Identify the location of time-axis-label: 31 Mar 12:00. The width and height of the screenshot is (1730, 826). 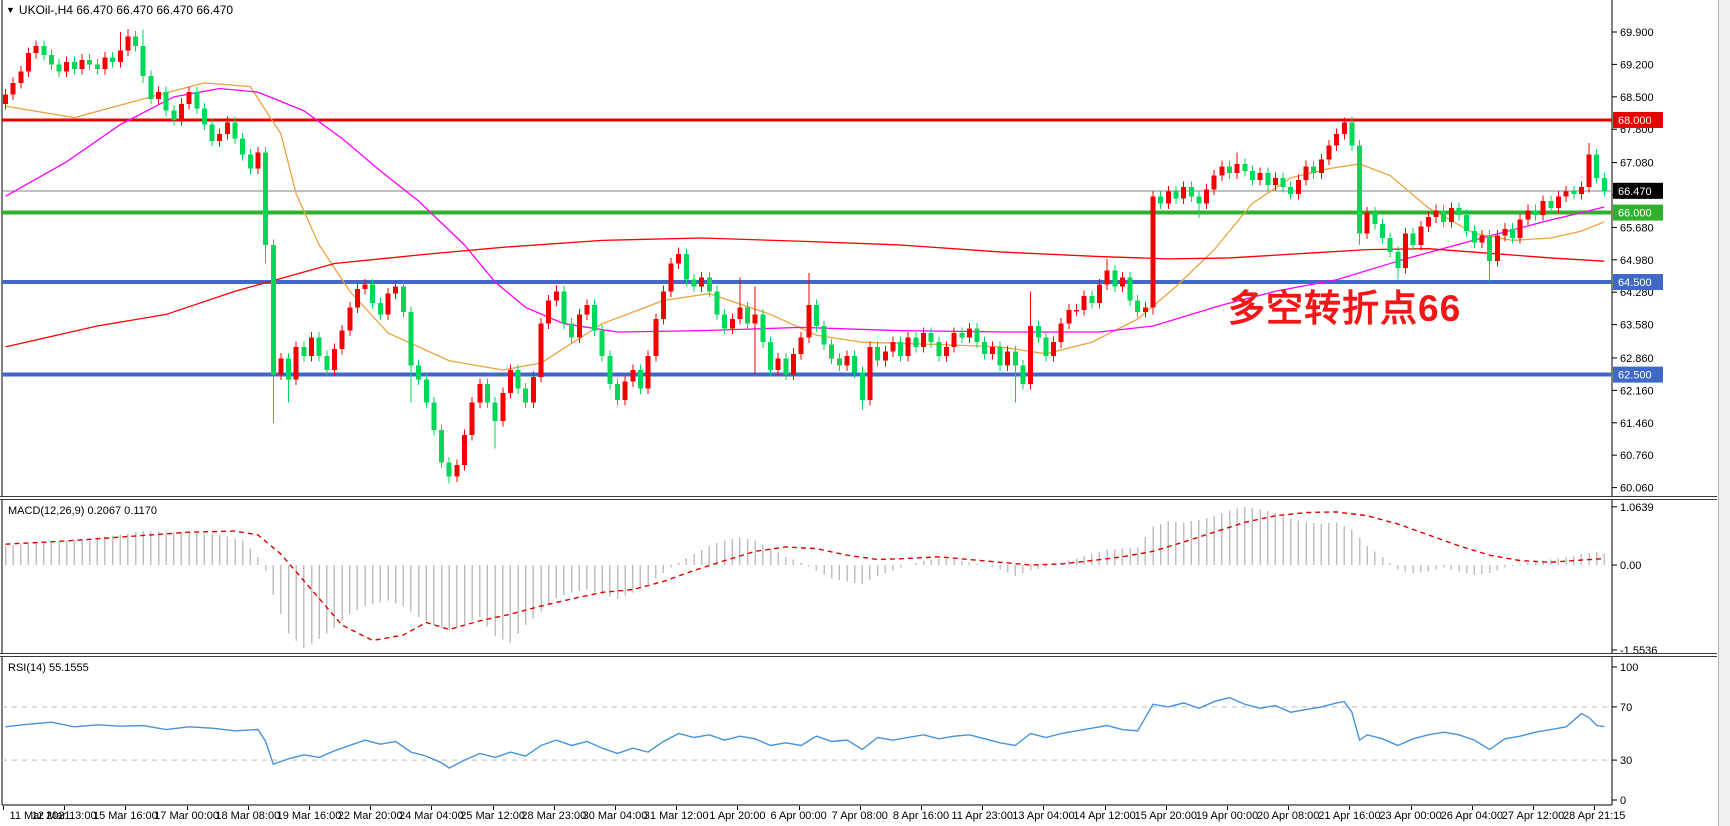
(676, 816).